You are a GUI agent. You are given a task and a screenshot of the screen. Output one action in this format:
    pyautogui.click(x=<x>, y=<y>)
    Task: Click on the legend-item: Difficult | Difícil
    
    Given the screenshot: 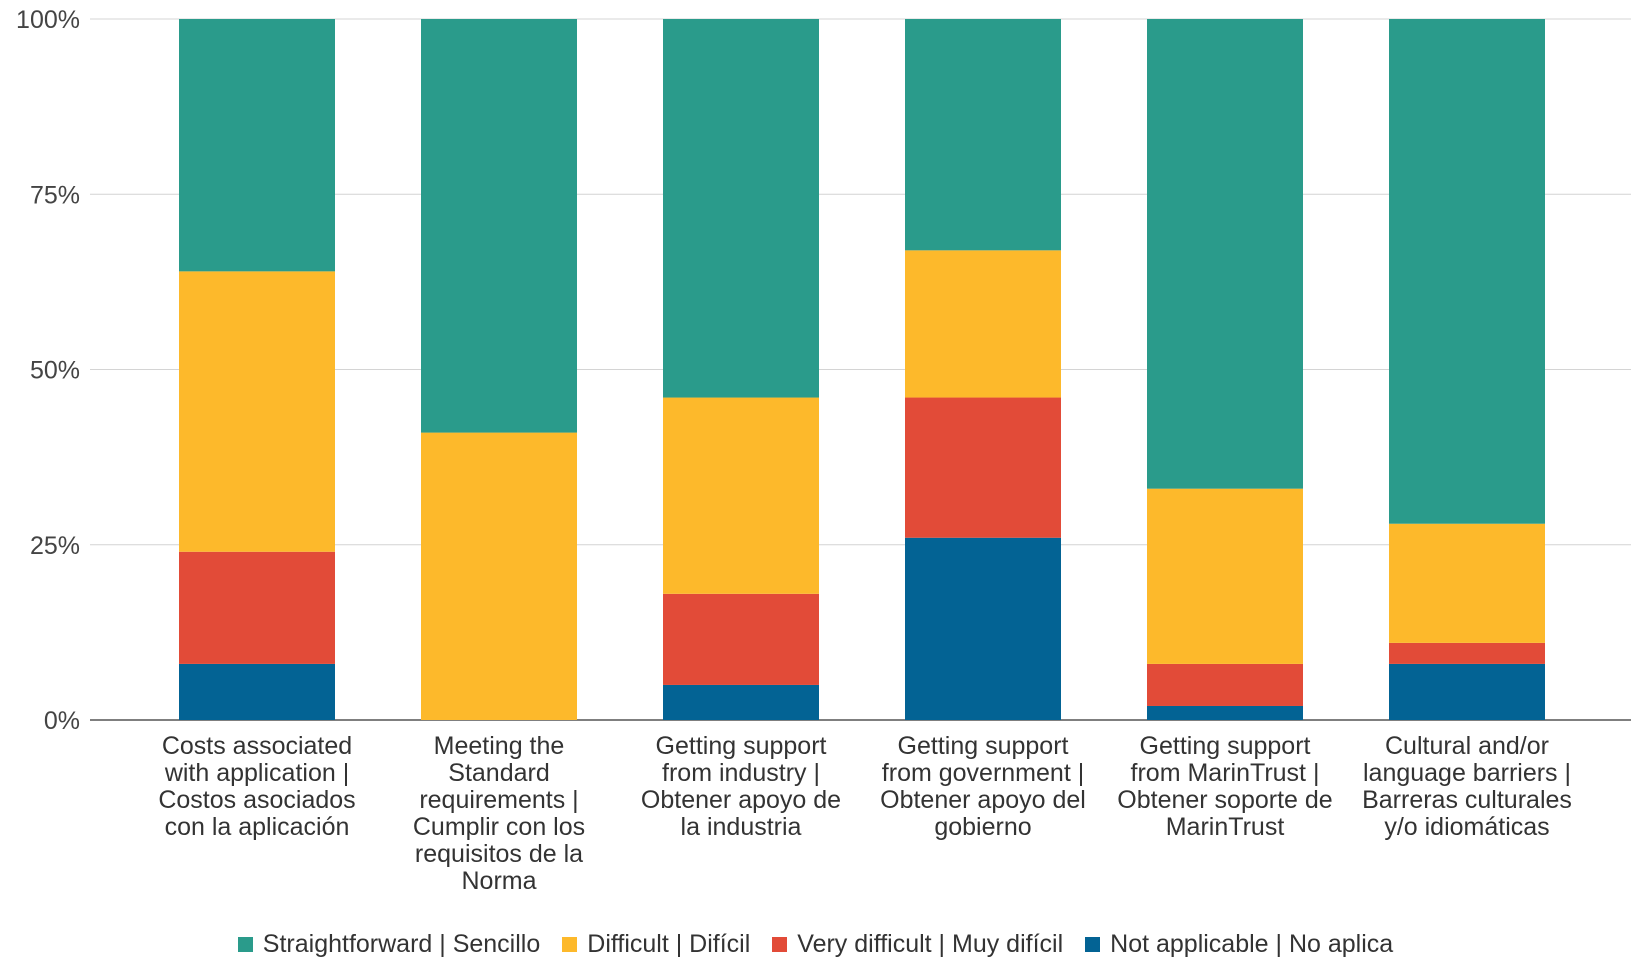 What is the action you would take?
    pyautogui.click(x=656, y=944)
    